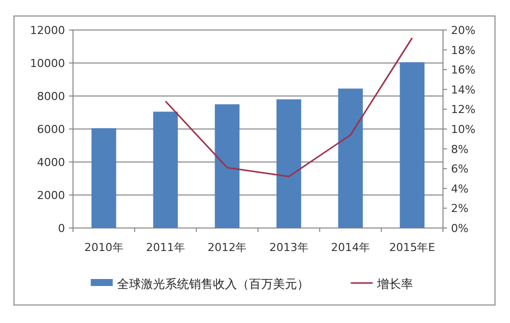  What do you see at coordinates (459, 149) in the screenshot?
I see `y2-tick-label: 8%` at bounding box center [459, 149].